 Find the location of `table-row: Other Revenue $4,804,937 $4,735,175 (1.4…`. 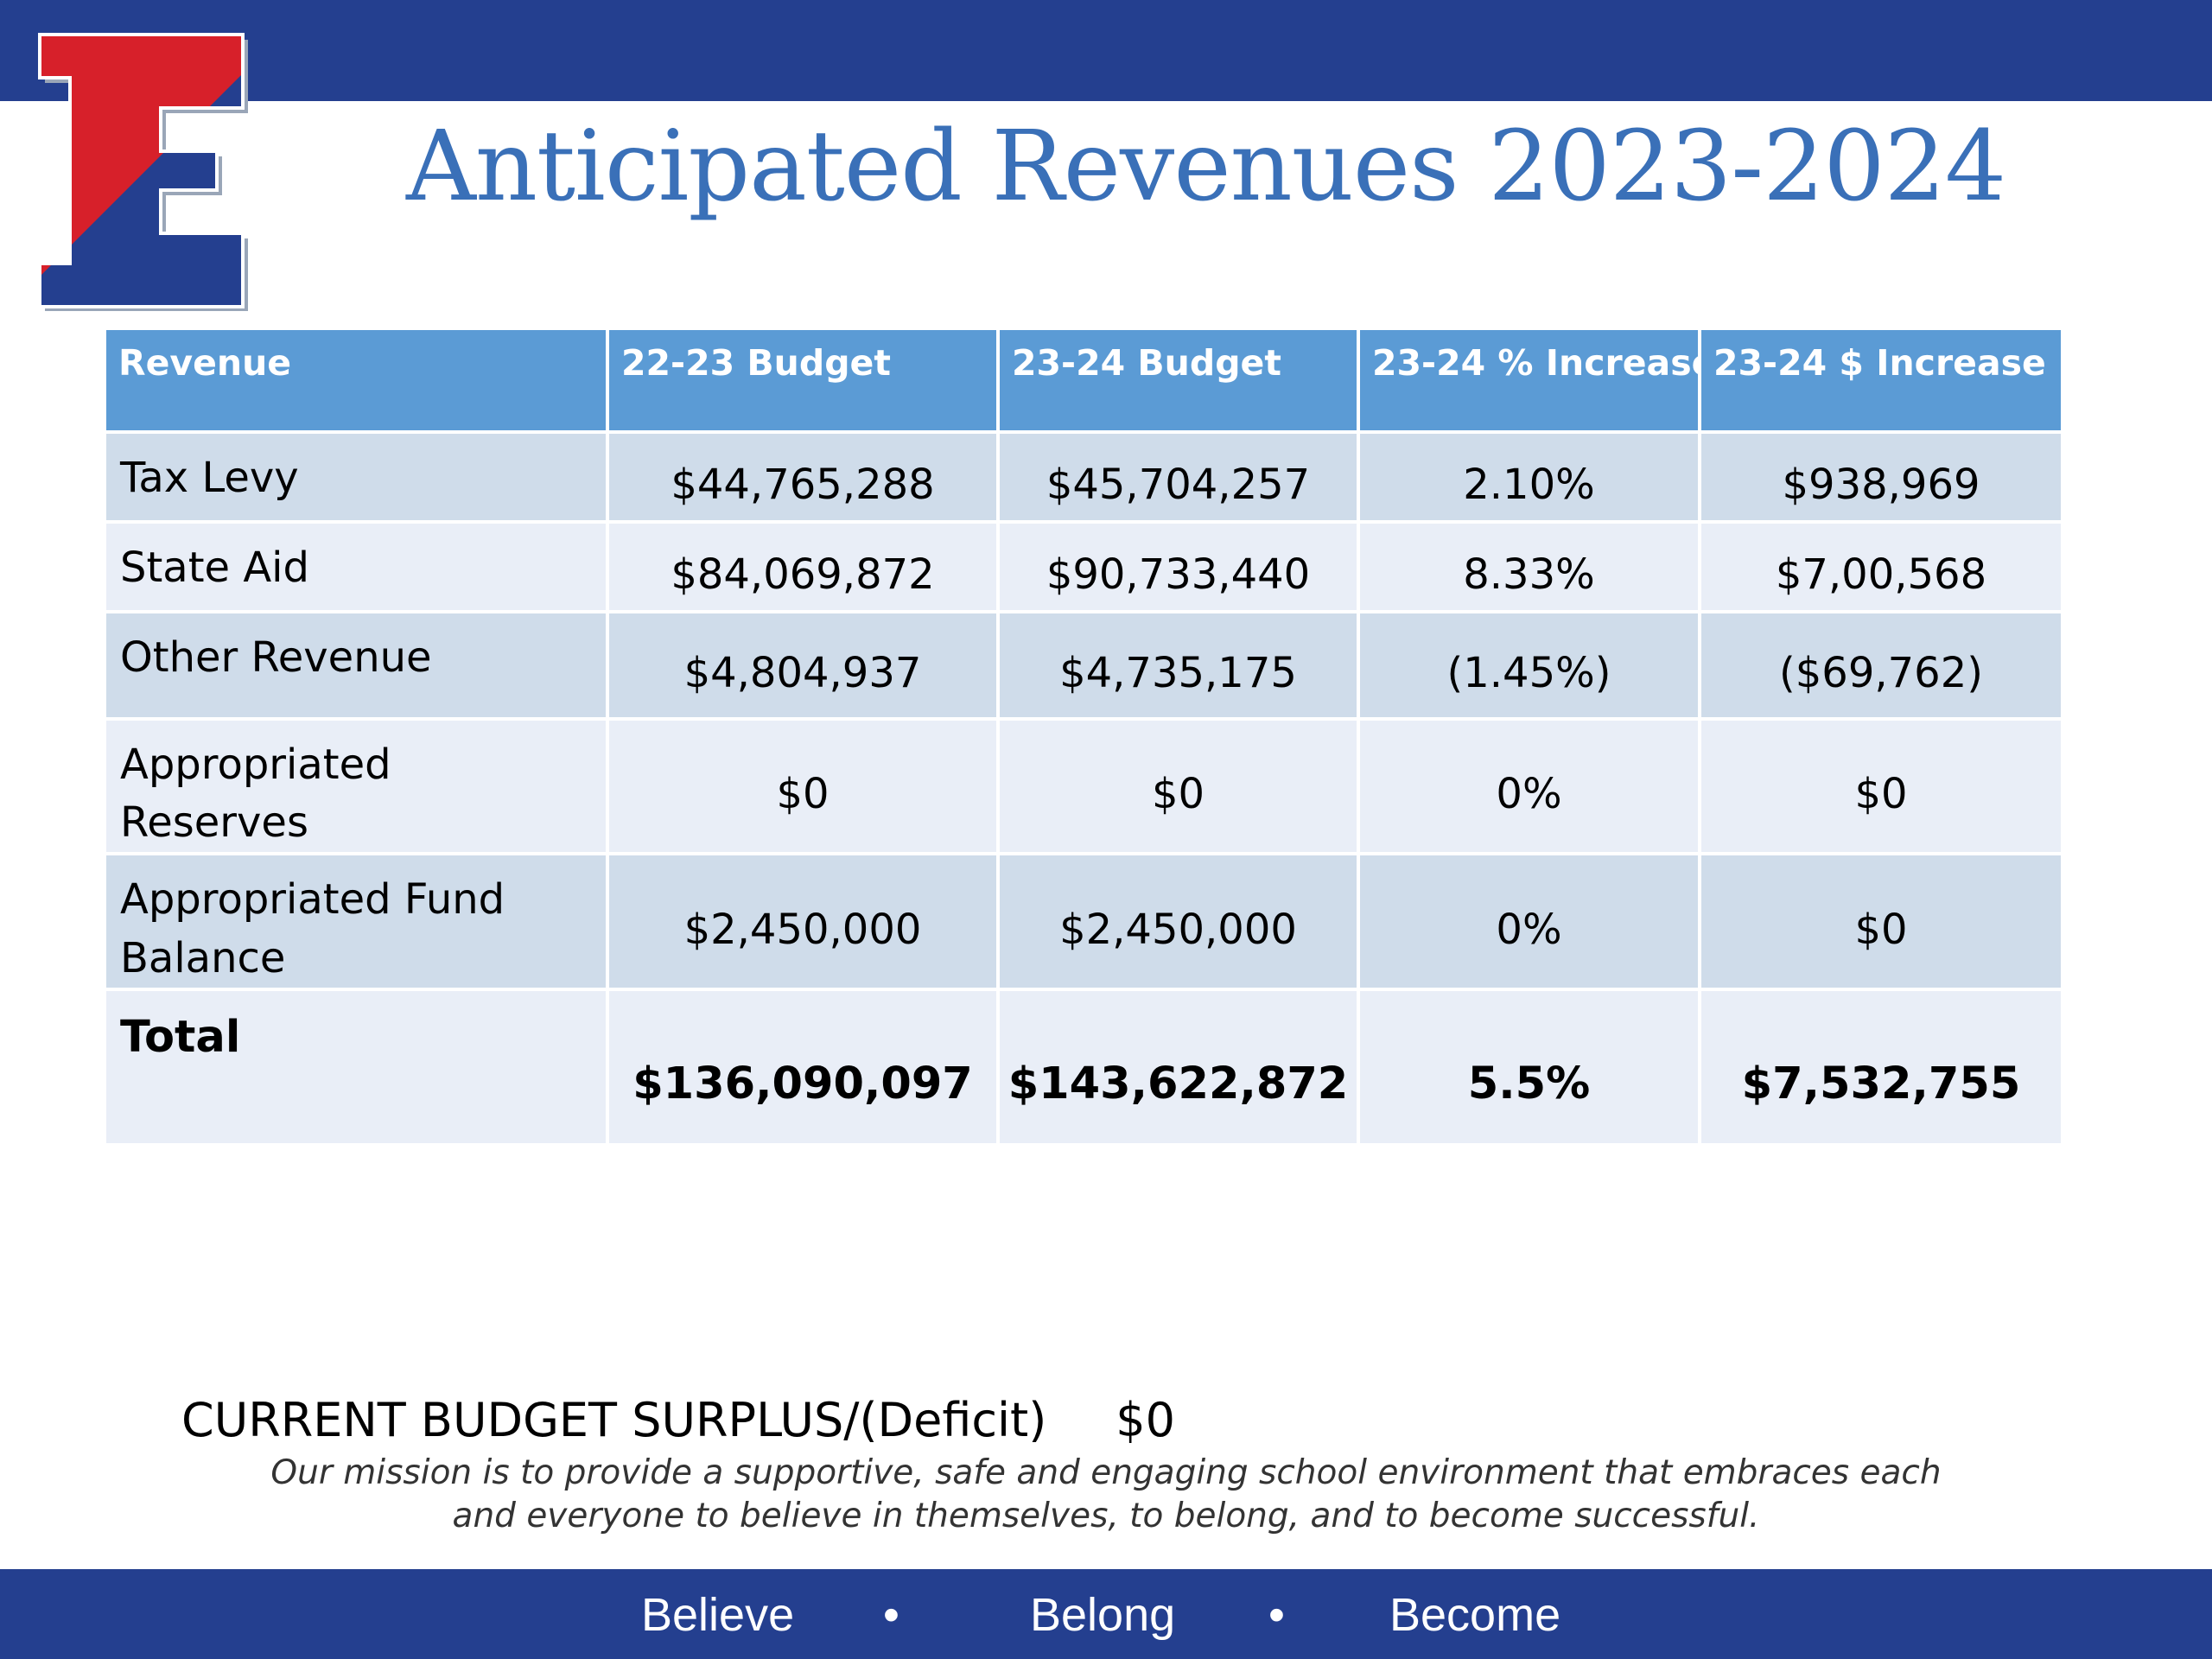

table-row: Other Revenue $4,804,937 $4,735,175 (1.4… is located at coordinates (1083, 665).